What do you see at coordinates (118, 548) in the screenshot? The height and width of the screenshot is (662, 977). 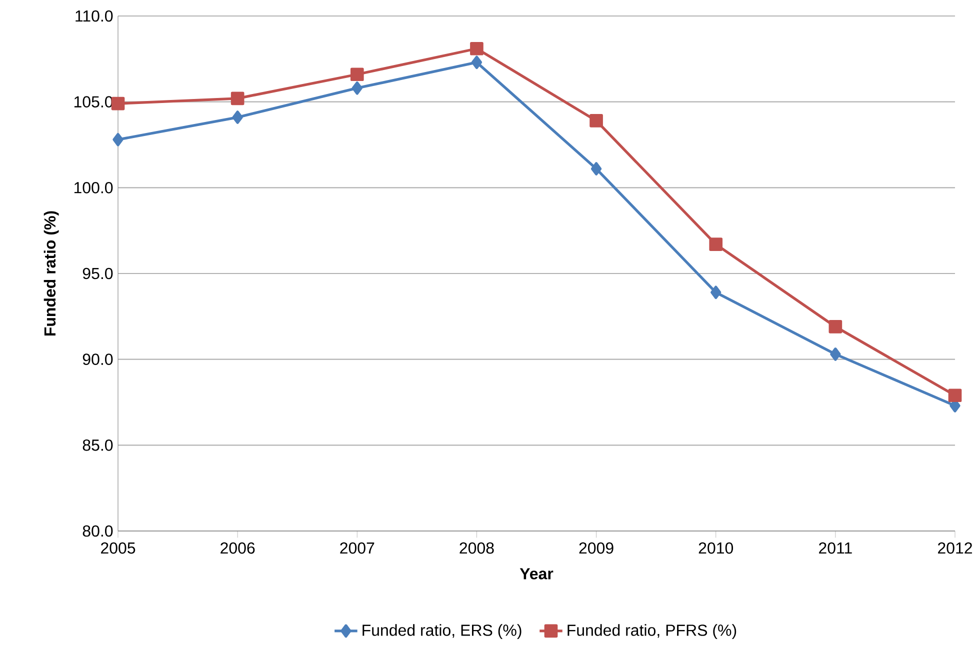 I see `x-tick-label: 2005` at bounding box center [118, 548].